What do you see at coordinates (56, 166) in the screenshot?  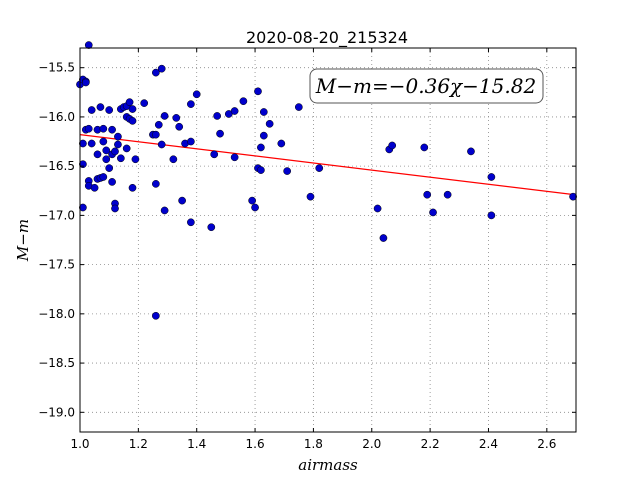 I see `y-tick-label: −16.5` at bounding box center [56, 166].